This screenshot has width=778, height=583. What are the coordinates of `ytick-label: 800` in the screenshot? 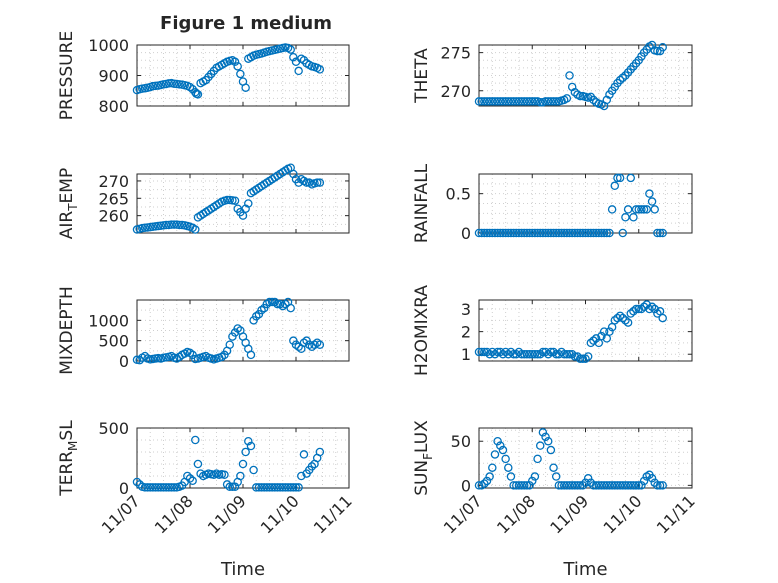 It's located at (113, 106).